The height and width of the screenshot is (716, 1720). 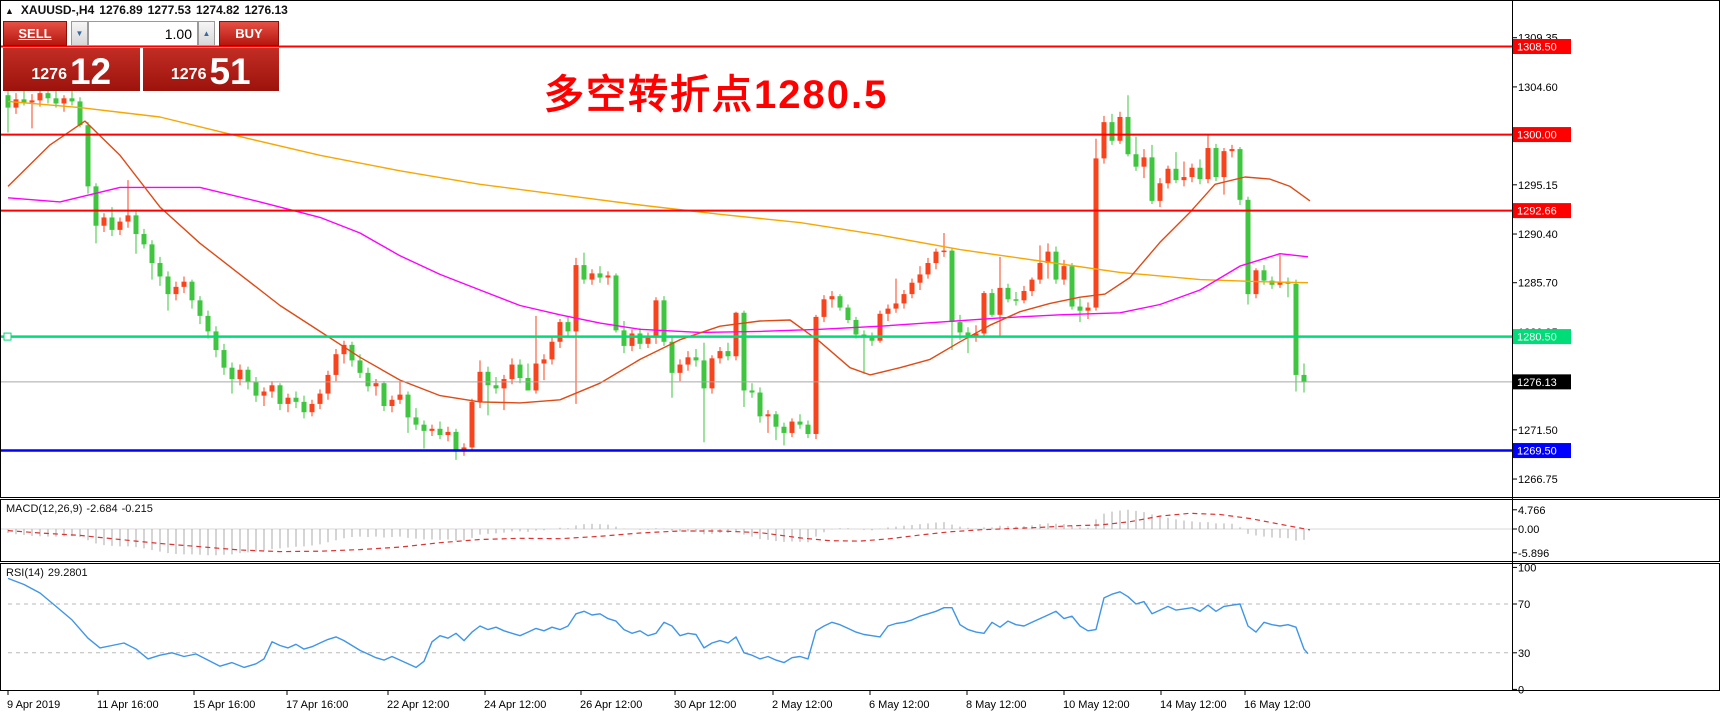 What do you see at coordinates (659, 532) in the screenshot?
I see `macd-signal-line` at bounding box center [659, 532].